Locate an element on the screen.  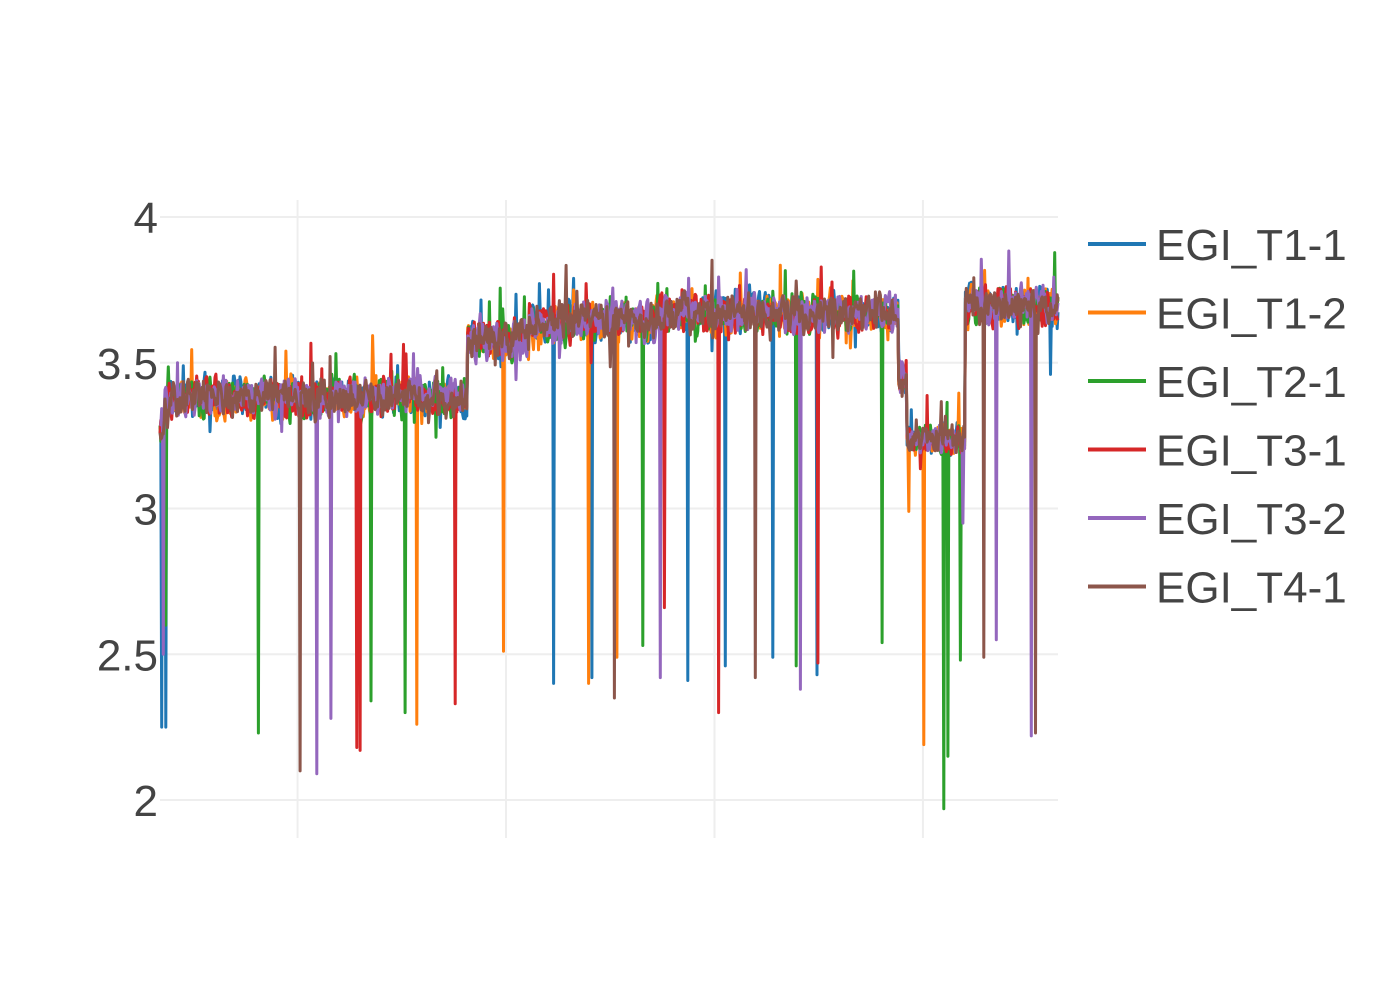
legend-item: EGI_T4-1 is located at coordinates (1217, 588).